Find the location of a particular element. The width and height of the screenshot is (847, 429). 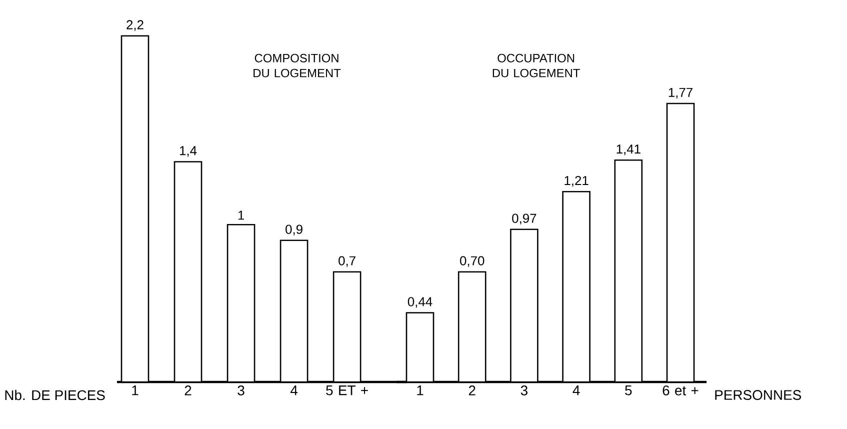

text: COMPOSITION DU LOGEMENT is located at coordinates (297, 66).